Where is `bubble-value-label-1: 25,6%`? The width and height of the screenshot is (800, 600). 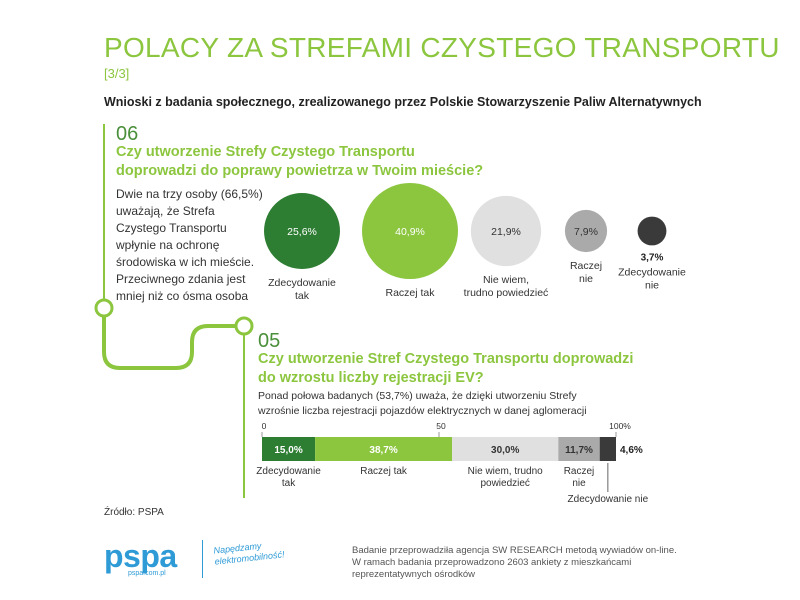 bubble-value-label-1: 25,6% is located at coordinates (302, 232).